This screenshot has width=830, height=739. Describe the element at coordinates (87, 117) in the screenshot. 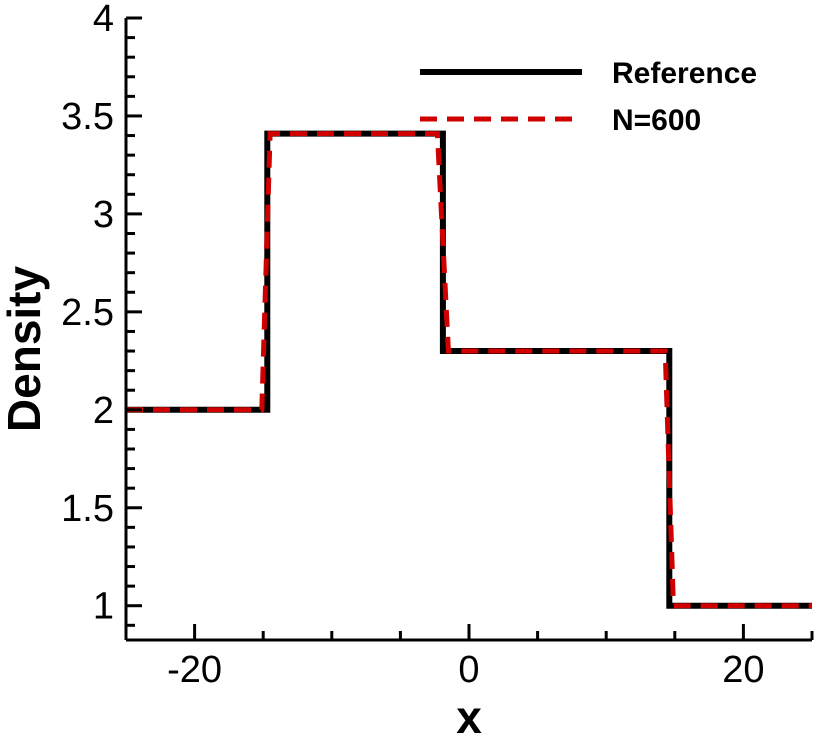

I see `y-tick-label: 3.5` at that location.